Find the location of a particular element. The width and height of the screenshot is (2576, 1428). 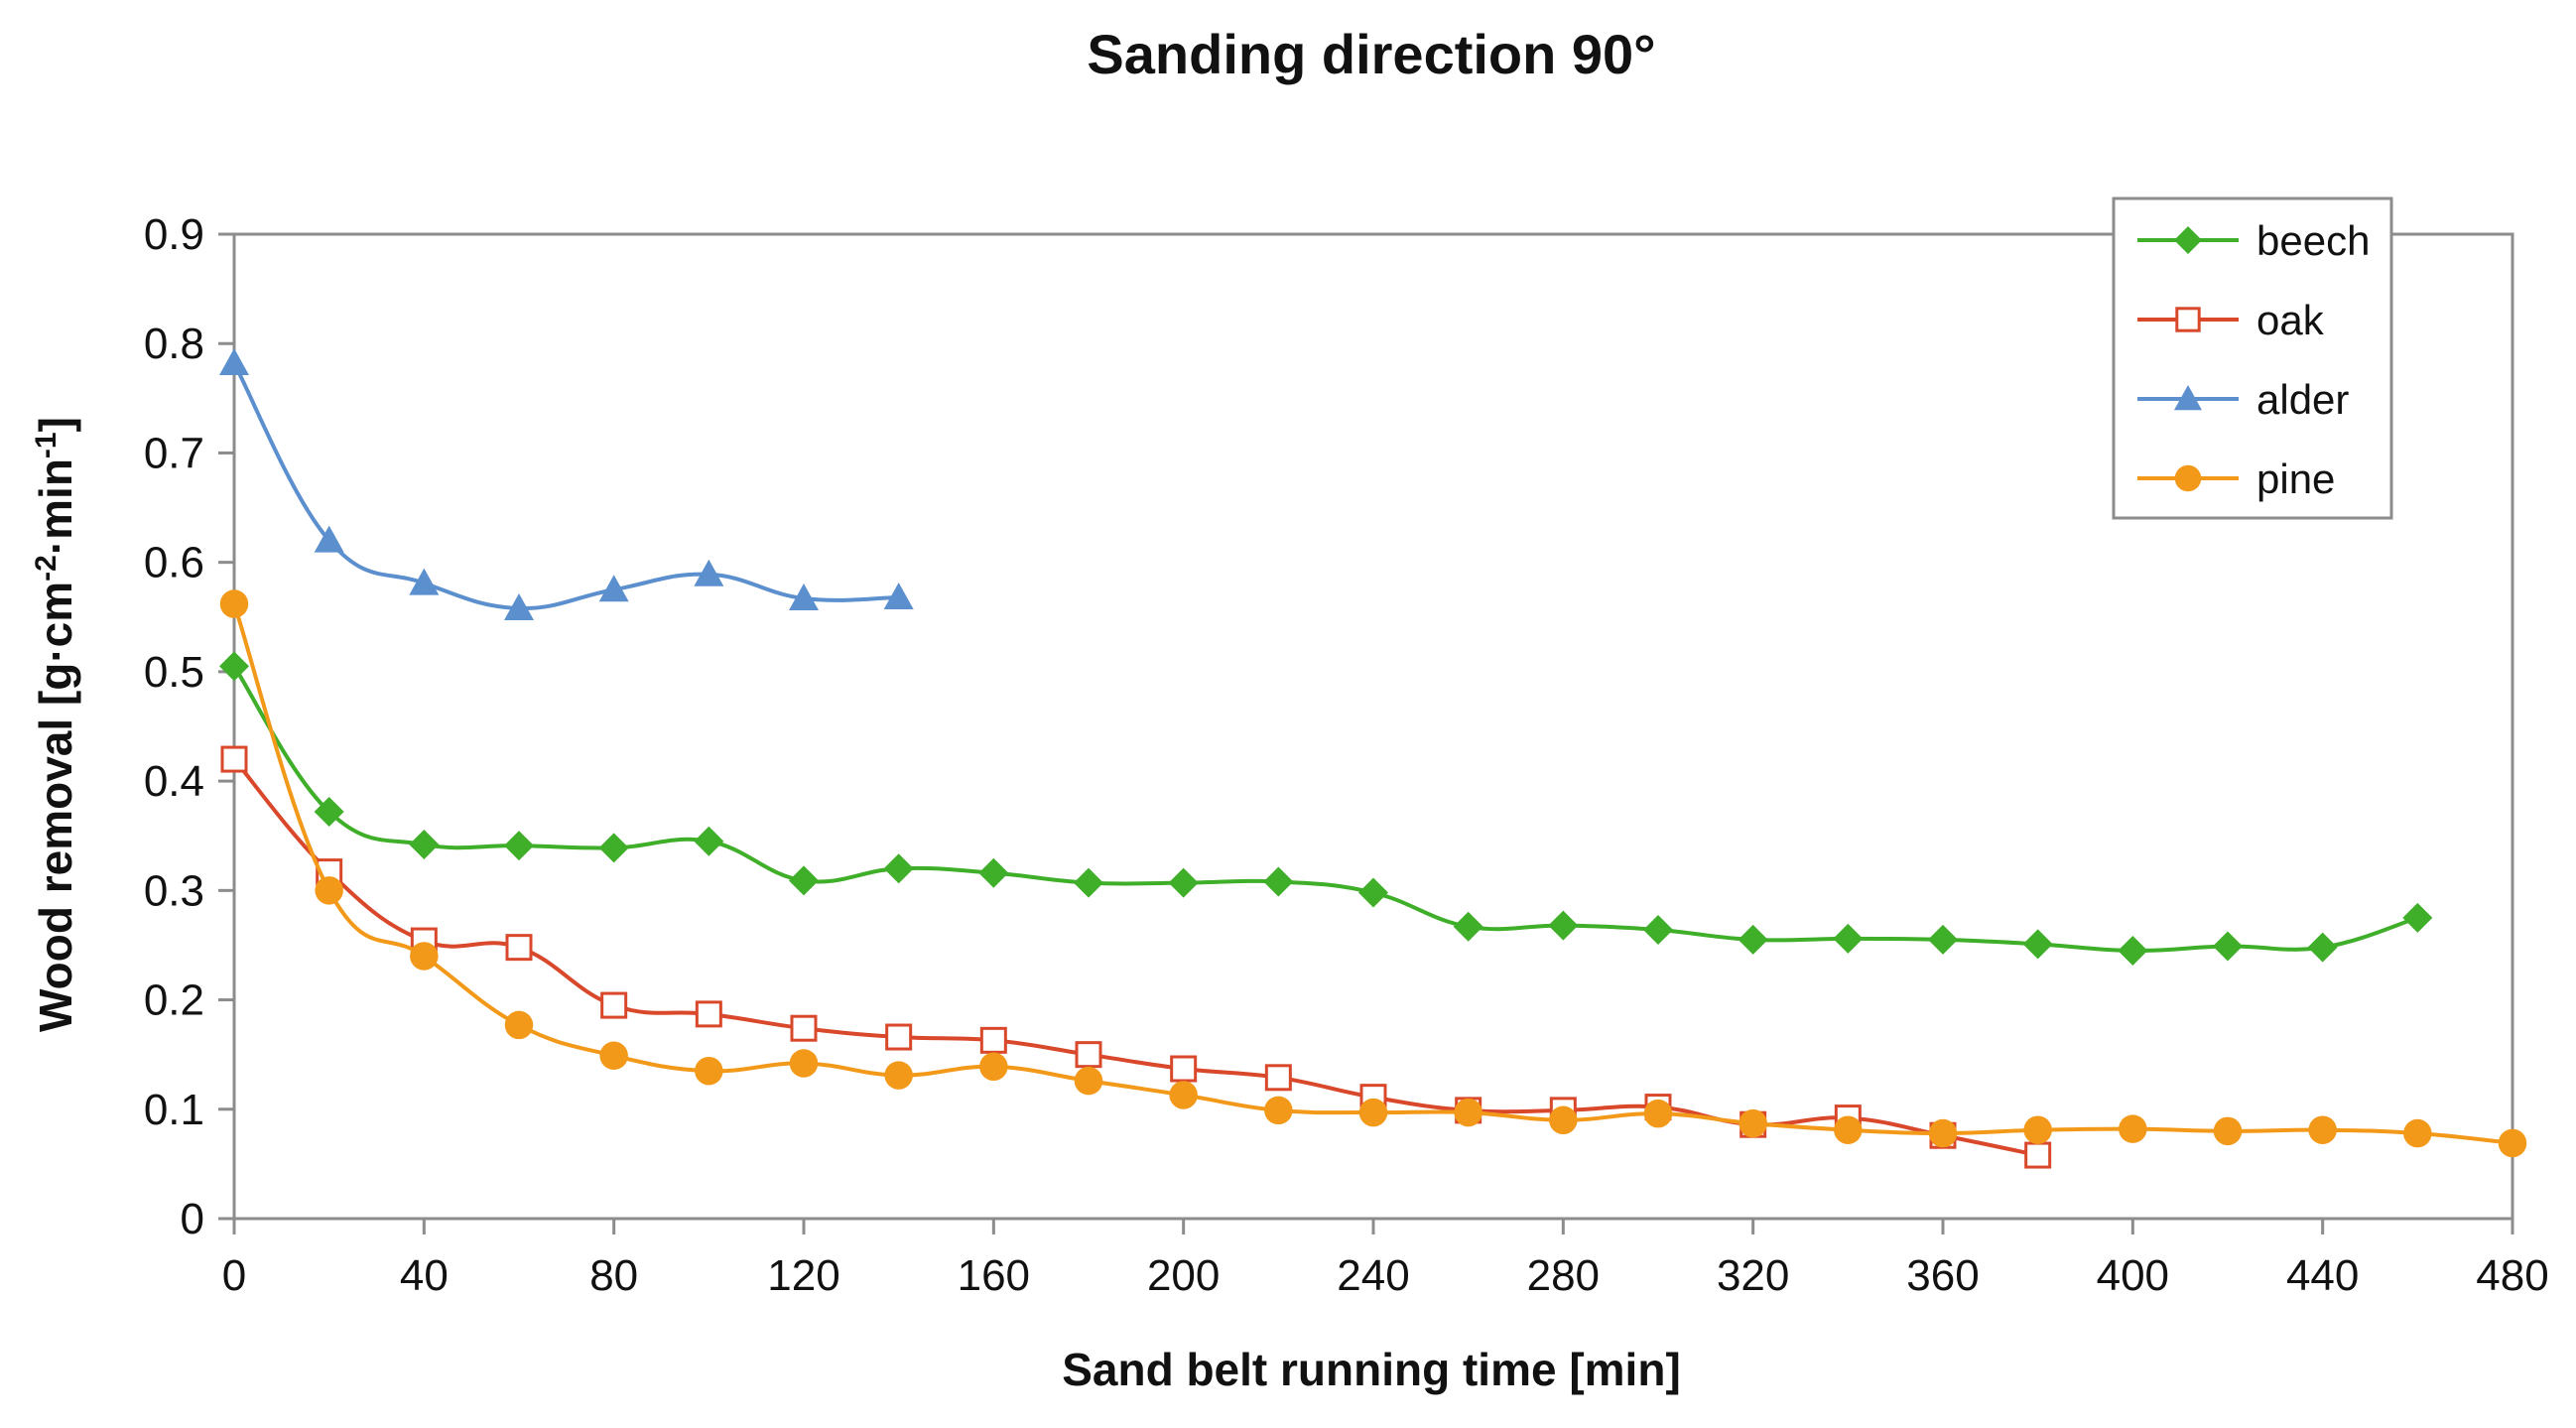

x-tick-label: 80 is located at coordinates (614, 1275).